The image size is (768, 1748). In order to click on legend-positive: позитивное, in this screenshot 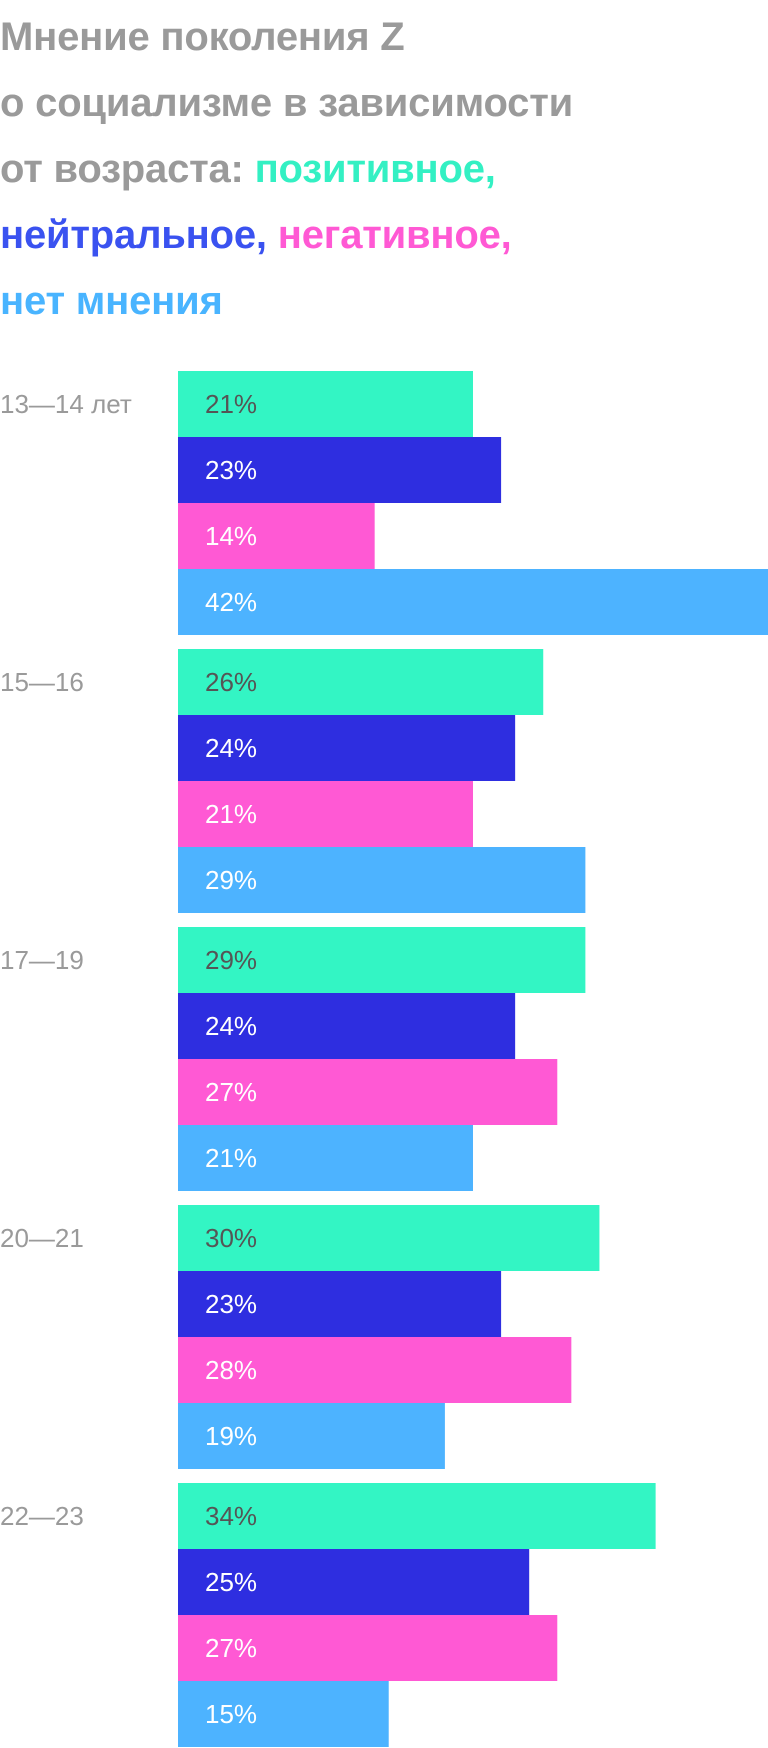, I will do `click(375, 169)`.